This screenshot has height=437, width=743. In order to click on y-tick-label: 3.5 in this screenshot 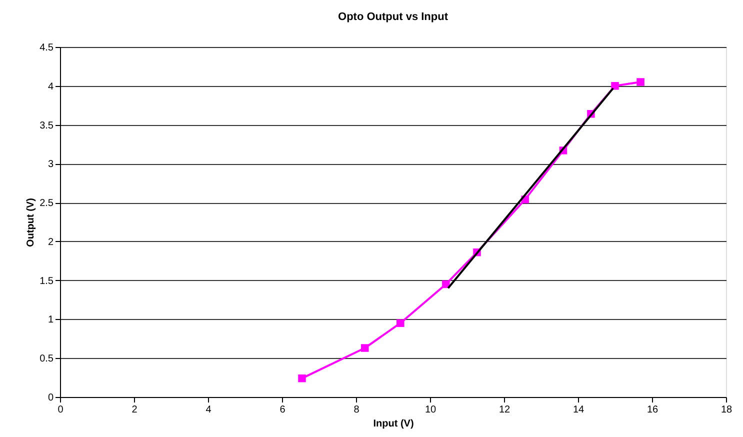, I will do `click(47, 126)`.